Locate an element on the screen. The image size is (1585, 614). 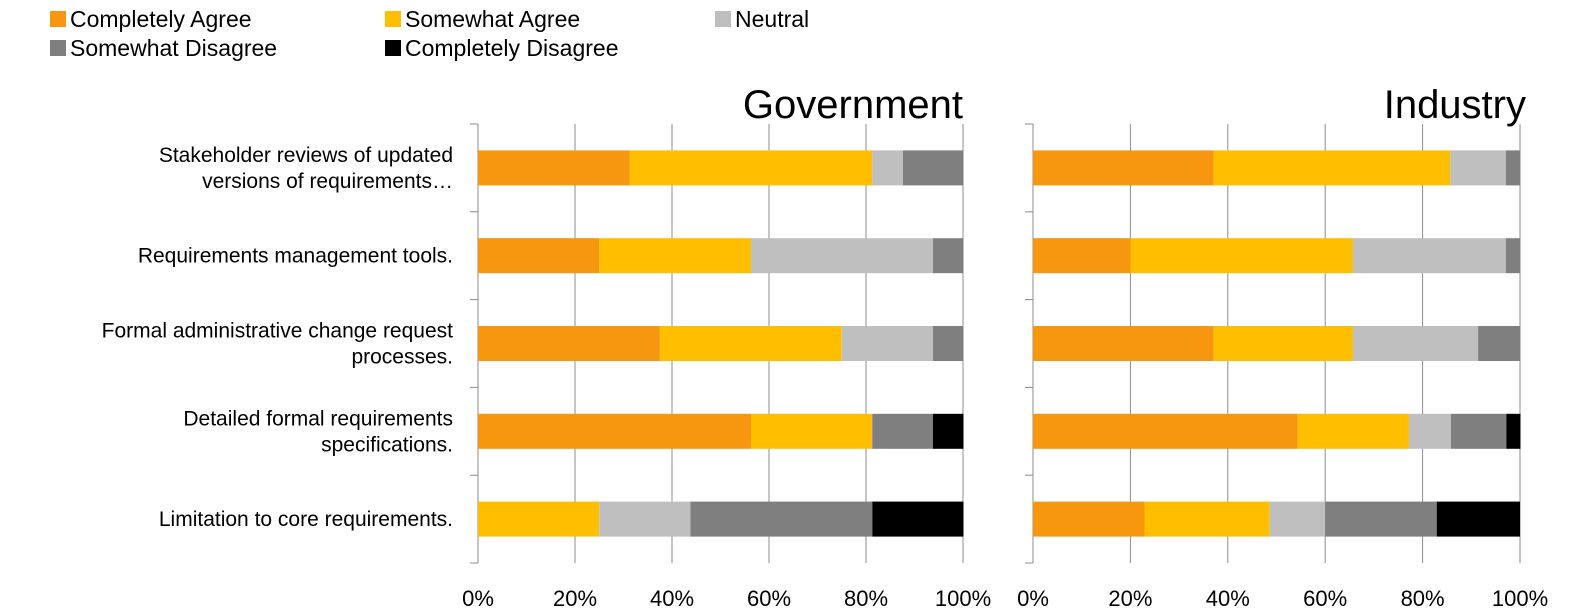
bar-p1-cat2-s1 is located at coordinates (1283, 343).